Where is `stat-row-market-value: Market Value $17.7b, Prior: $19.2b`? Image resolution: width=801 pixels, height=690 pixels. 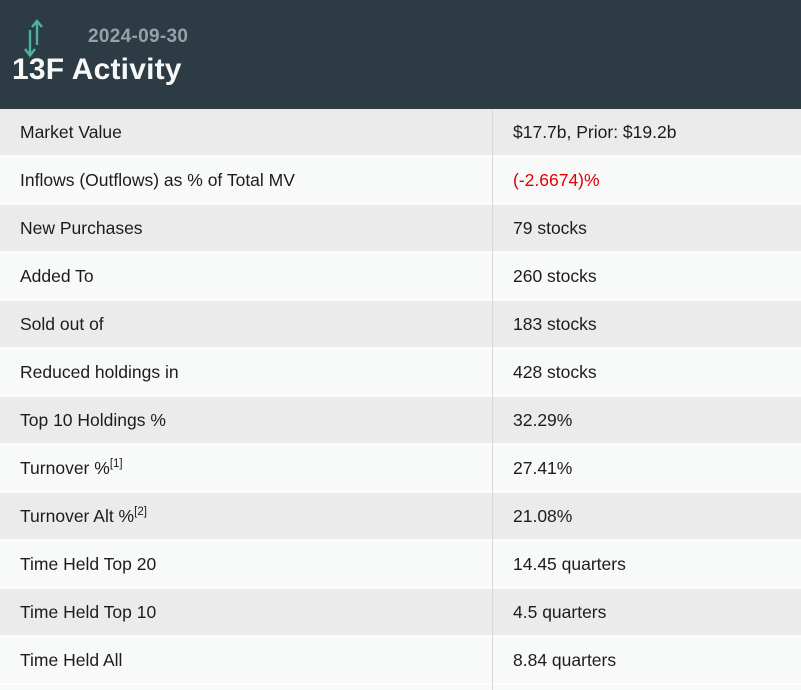 stat-row-market-value: Market Value $17.7b, Prior: $19.2b is located at coordinates (400, 133).